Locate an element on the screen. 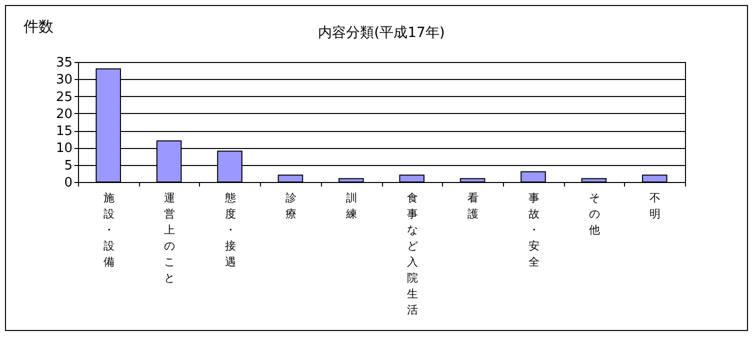 The width and height of the screenshot is (755, 338). y-axis-title: 件数 is located at coordinates (39, 27).